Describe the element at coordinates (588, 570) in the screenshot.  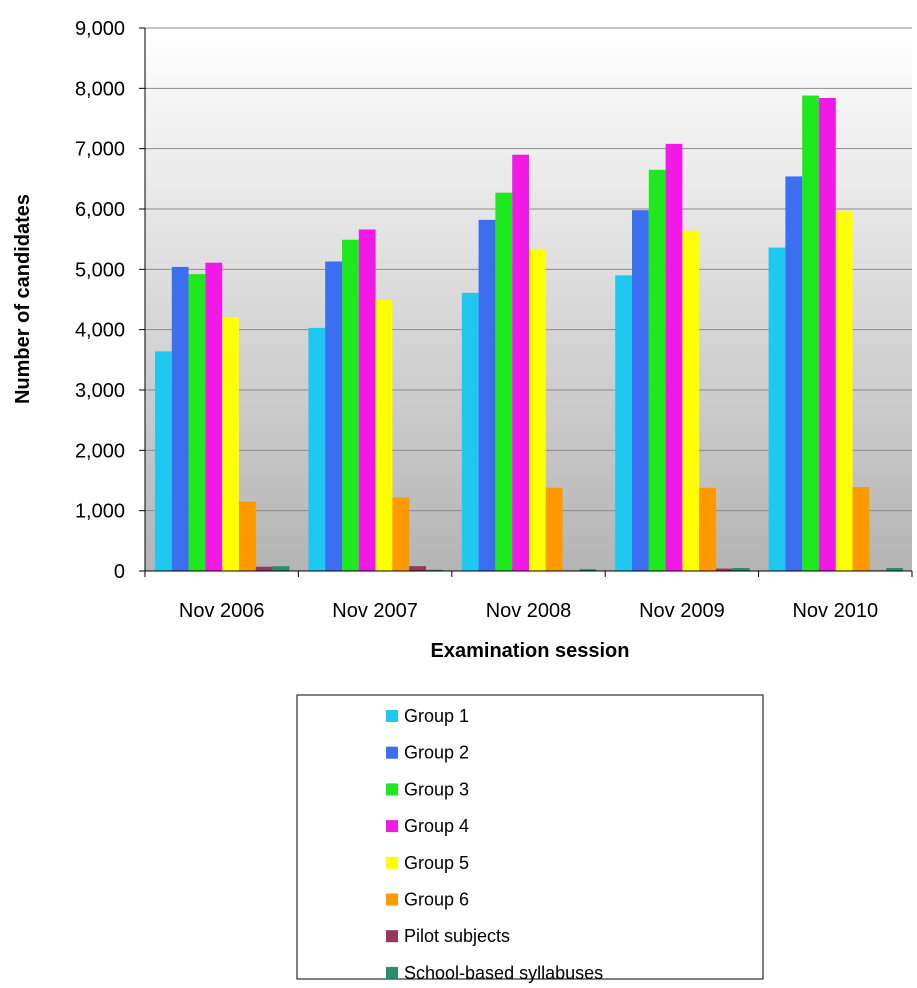
I see `bar-school-based-syllabuses-nov-2008` at that location.